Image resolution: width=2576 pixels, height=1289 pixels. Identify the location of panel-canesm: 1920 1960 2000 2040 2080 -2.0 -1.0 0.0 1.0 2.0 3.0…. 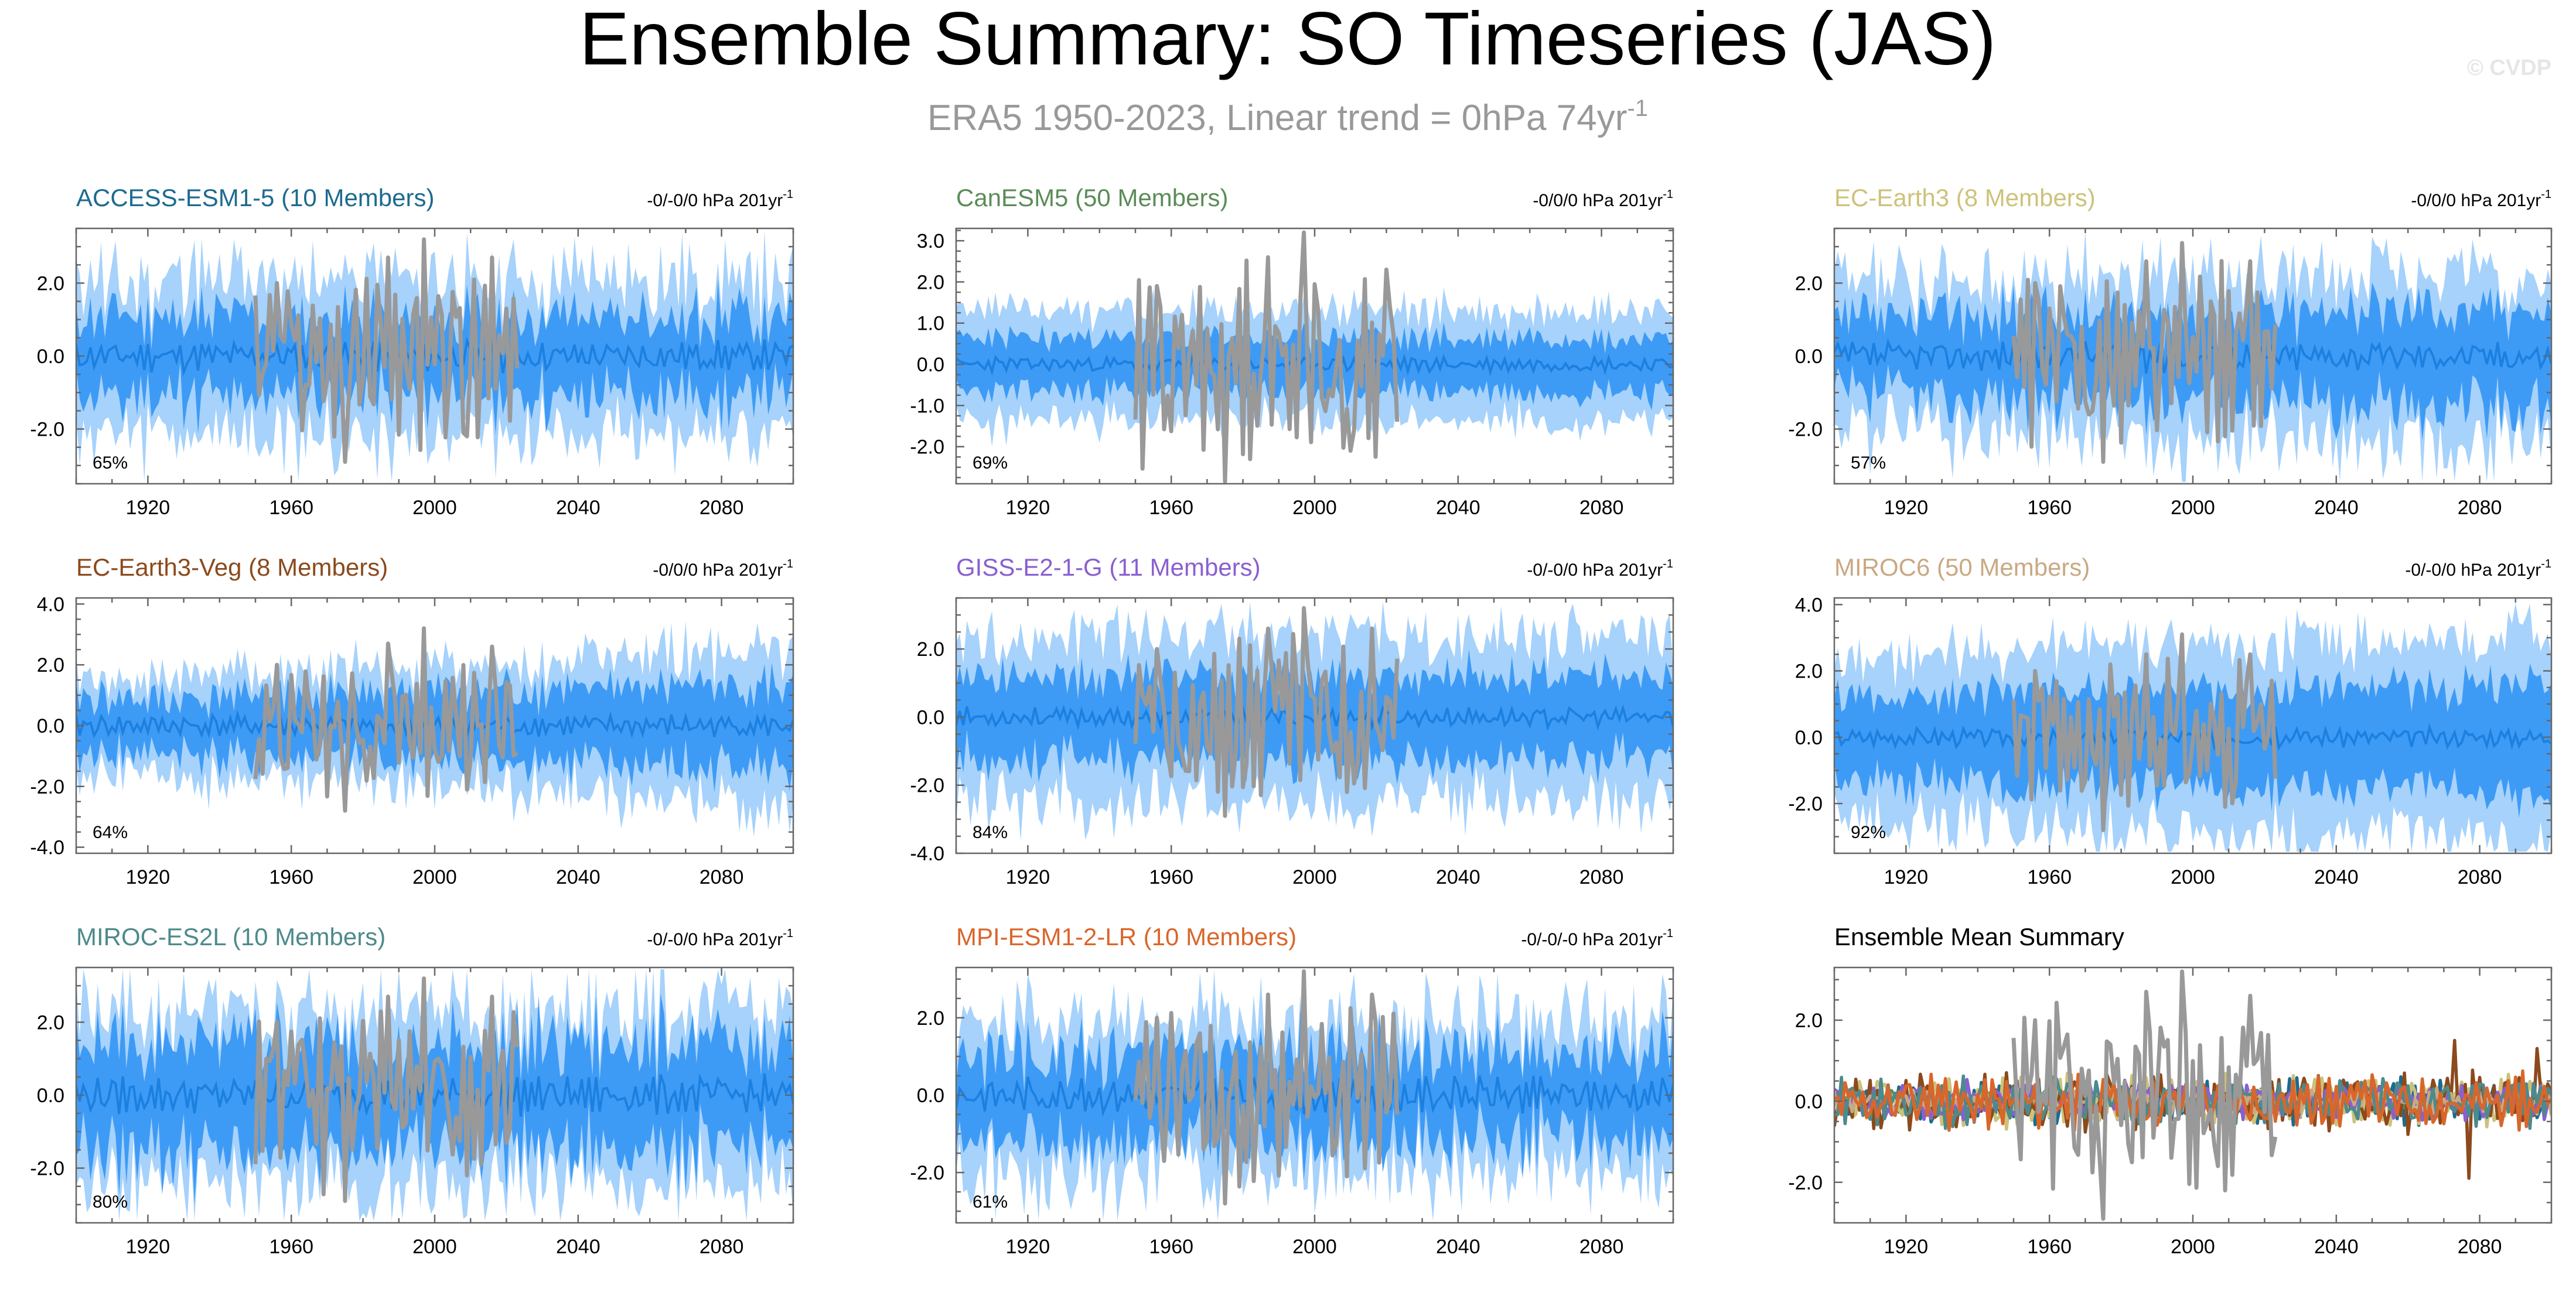
(1292, 351).